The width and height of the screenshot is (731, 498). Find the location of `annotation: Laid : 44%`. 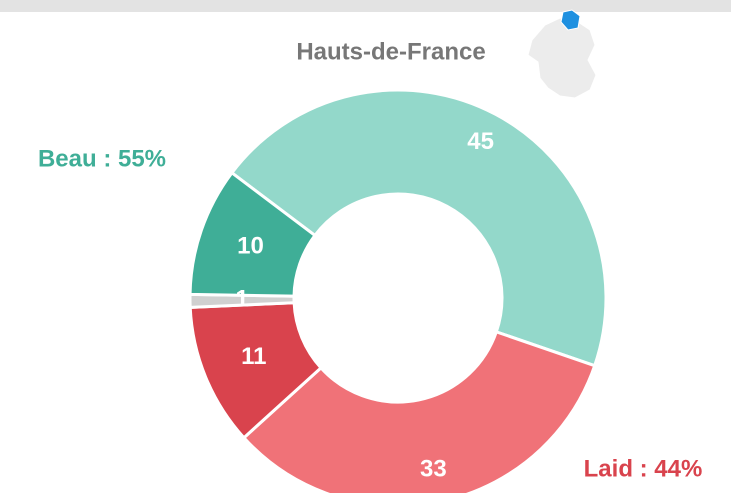

annotation: Laid : 44% is located at coordinates (643, 468).